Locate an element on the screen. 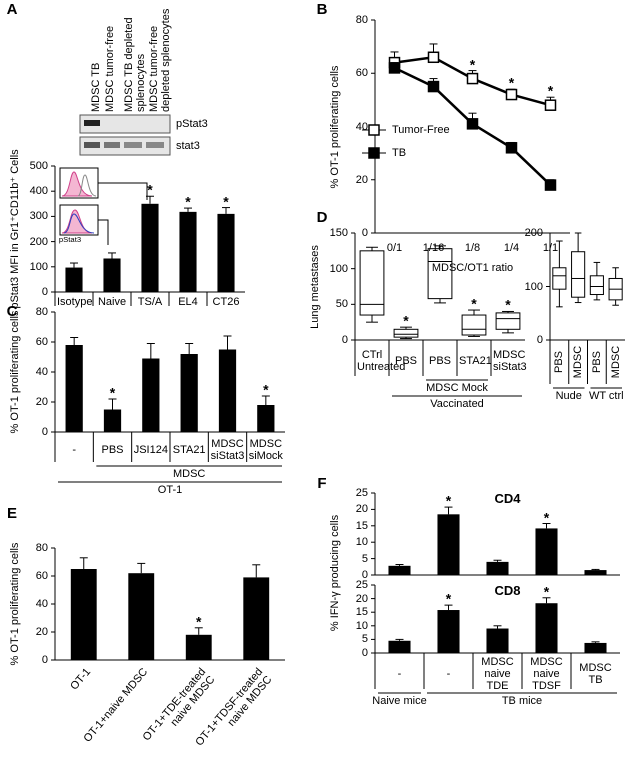 Image resolution: width=630 pixels, height=764 pixels. lane-label: MDSC tumor-free is located at coordinates (110, 68).